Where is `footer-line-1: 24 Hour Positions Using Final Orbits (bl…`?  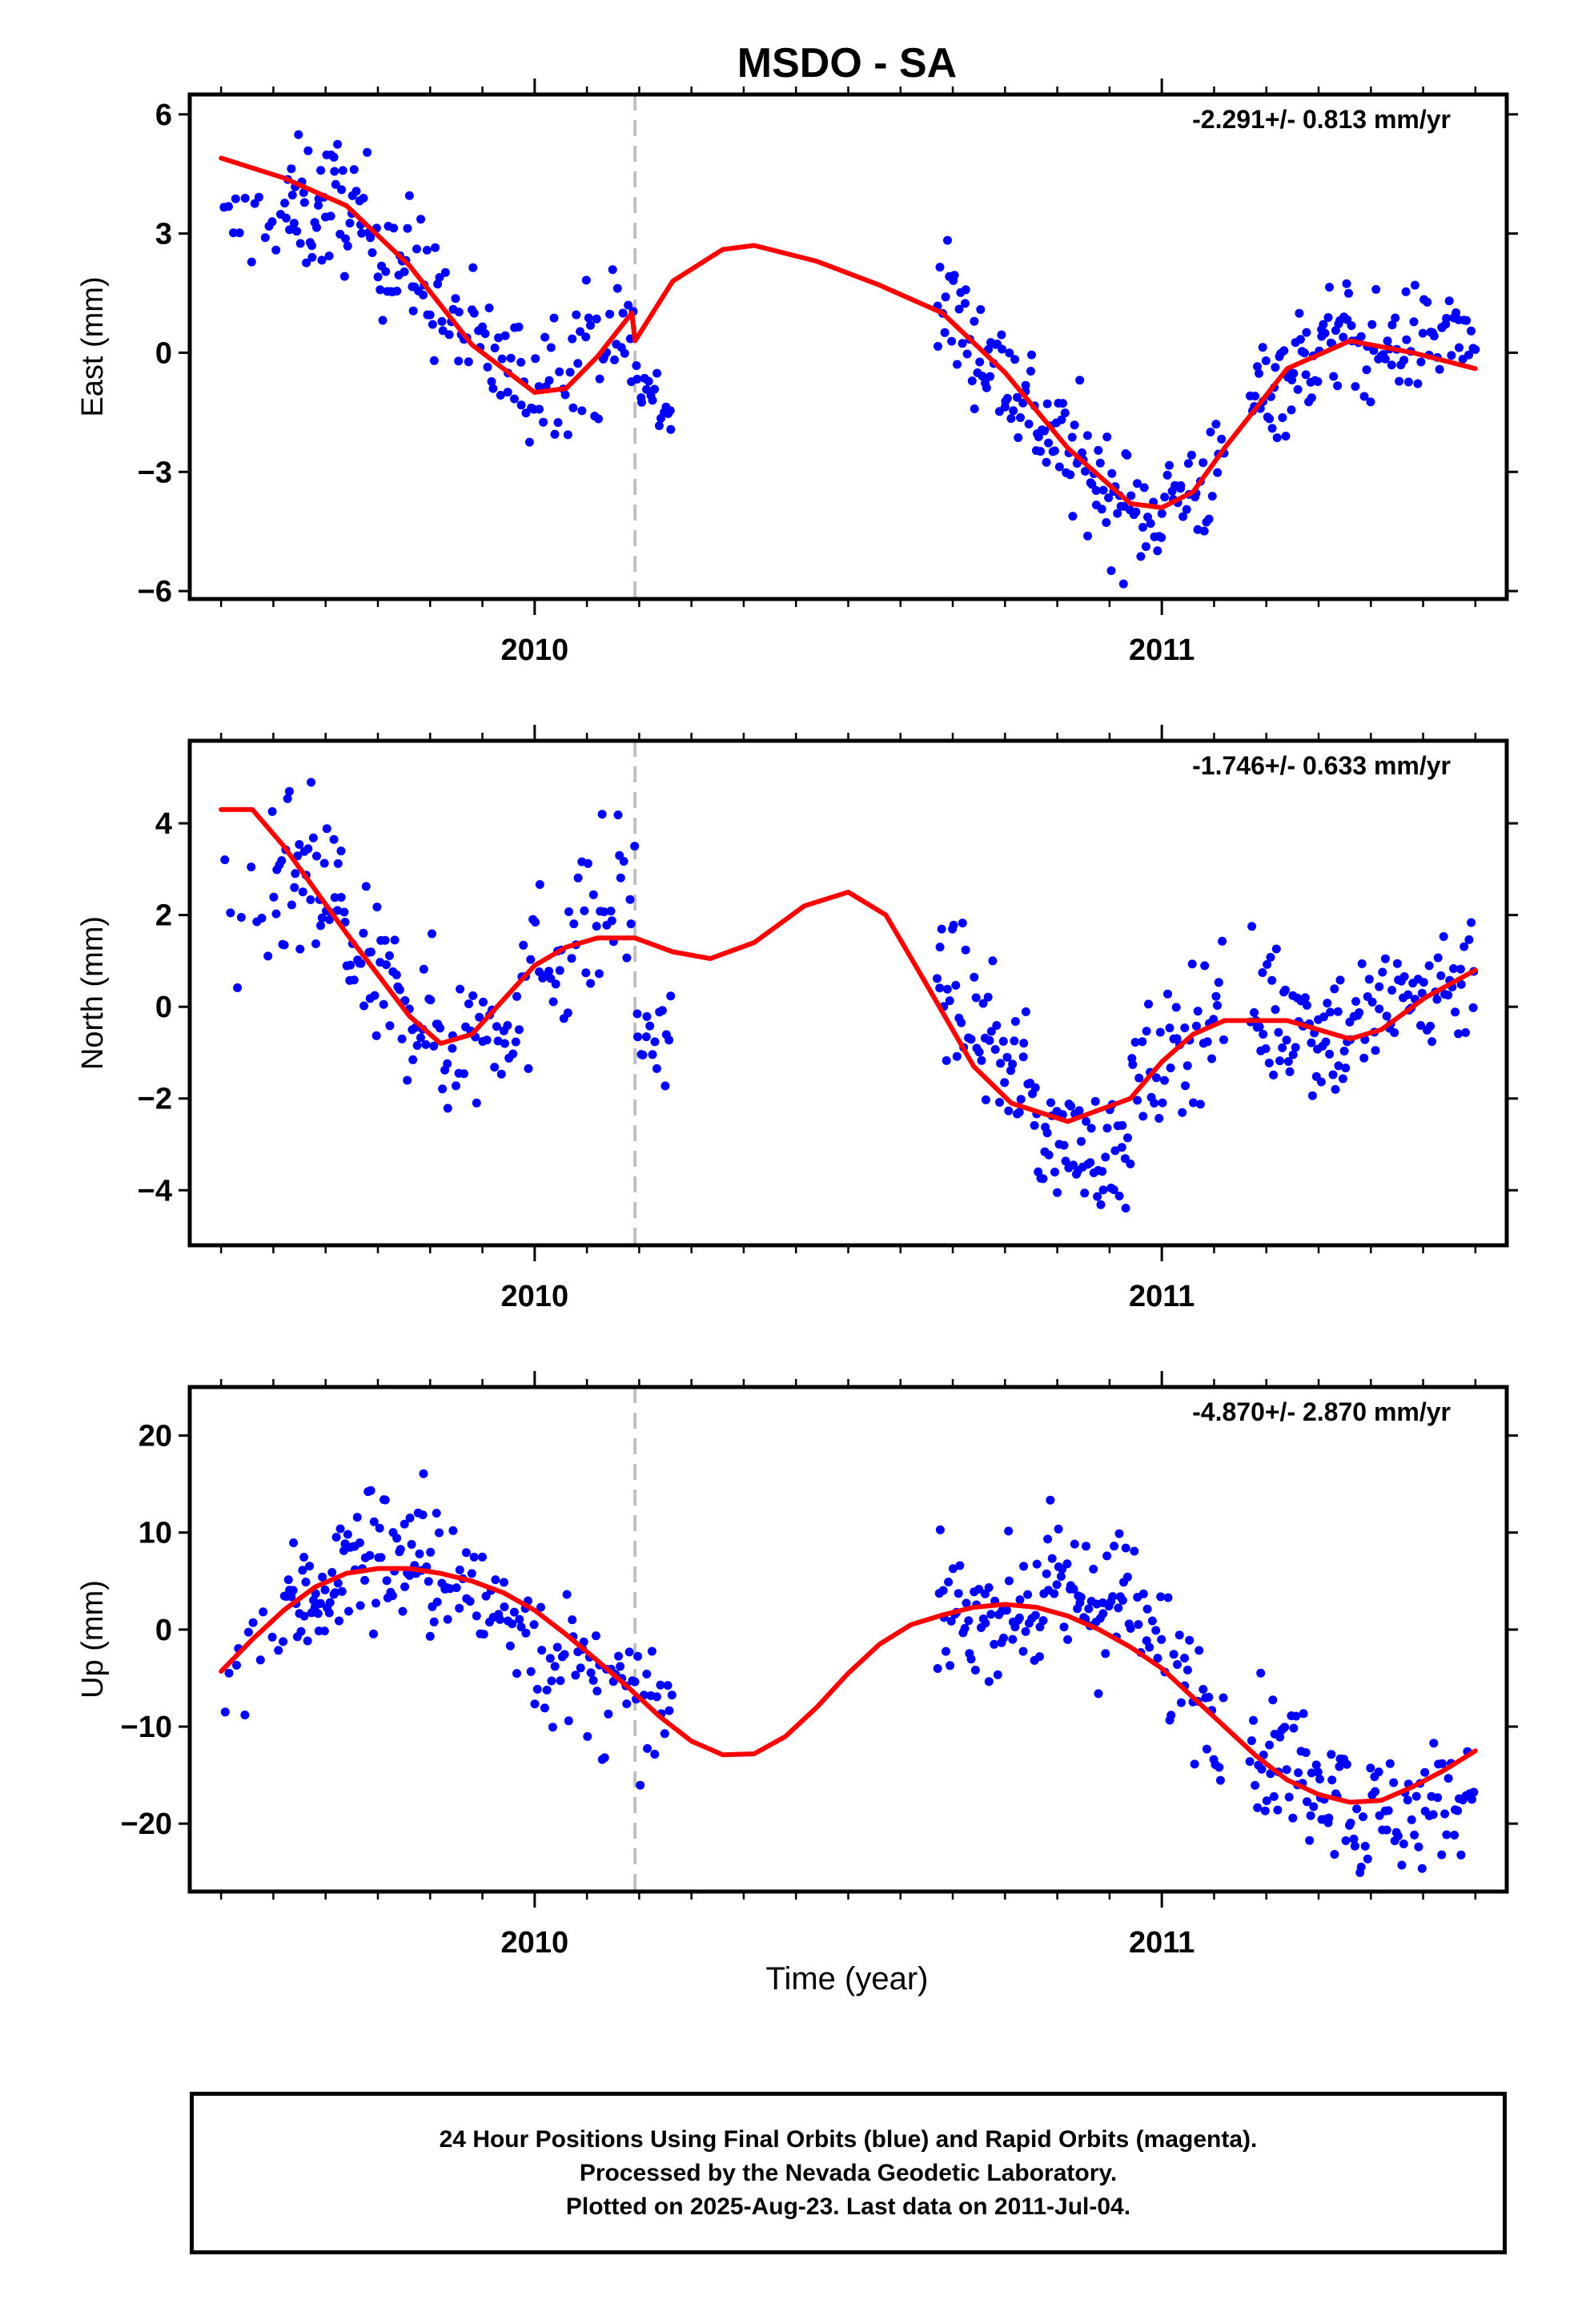
footer-line-1: 24 Hour Positions Using Final Orbits (bl… is located at coordinates (848, 2139).